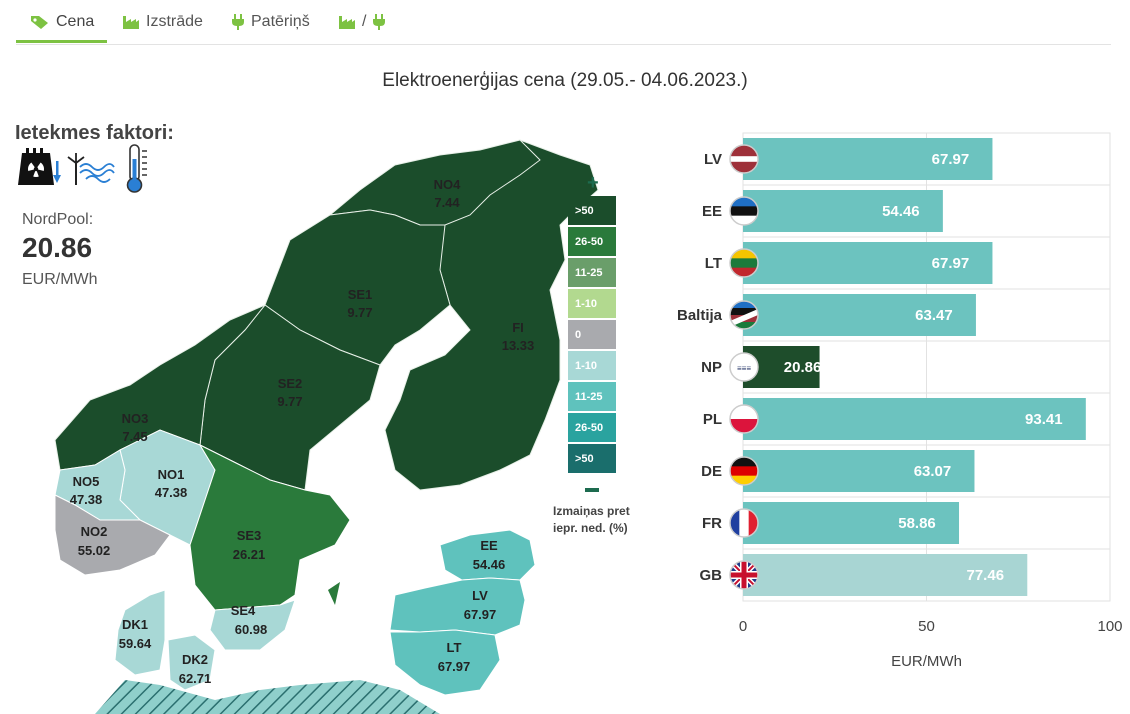  I want to click on label-no4-id: NO4, so click(448, 184).